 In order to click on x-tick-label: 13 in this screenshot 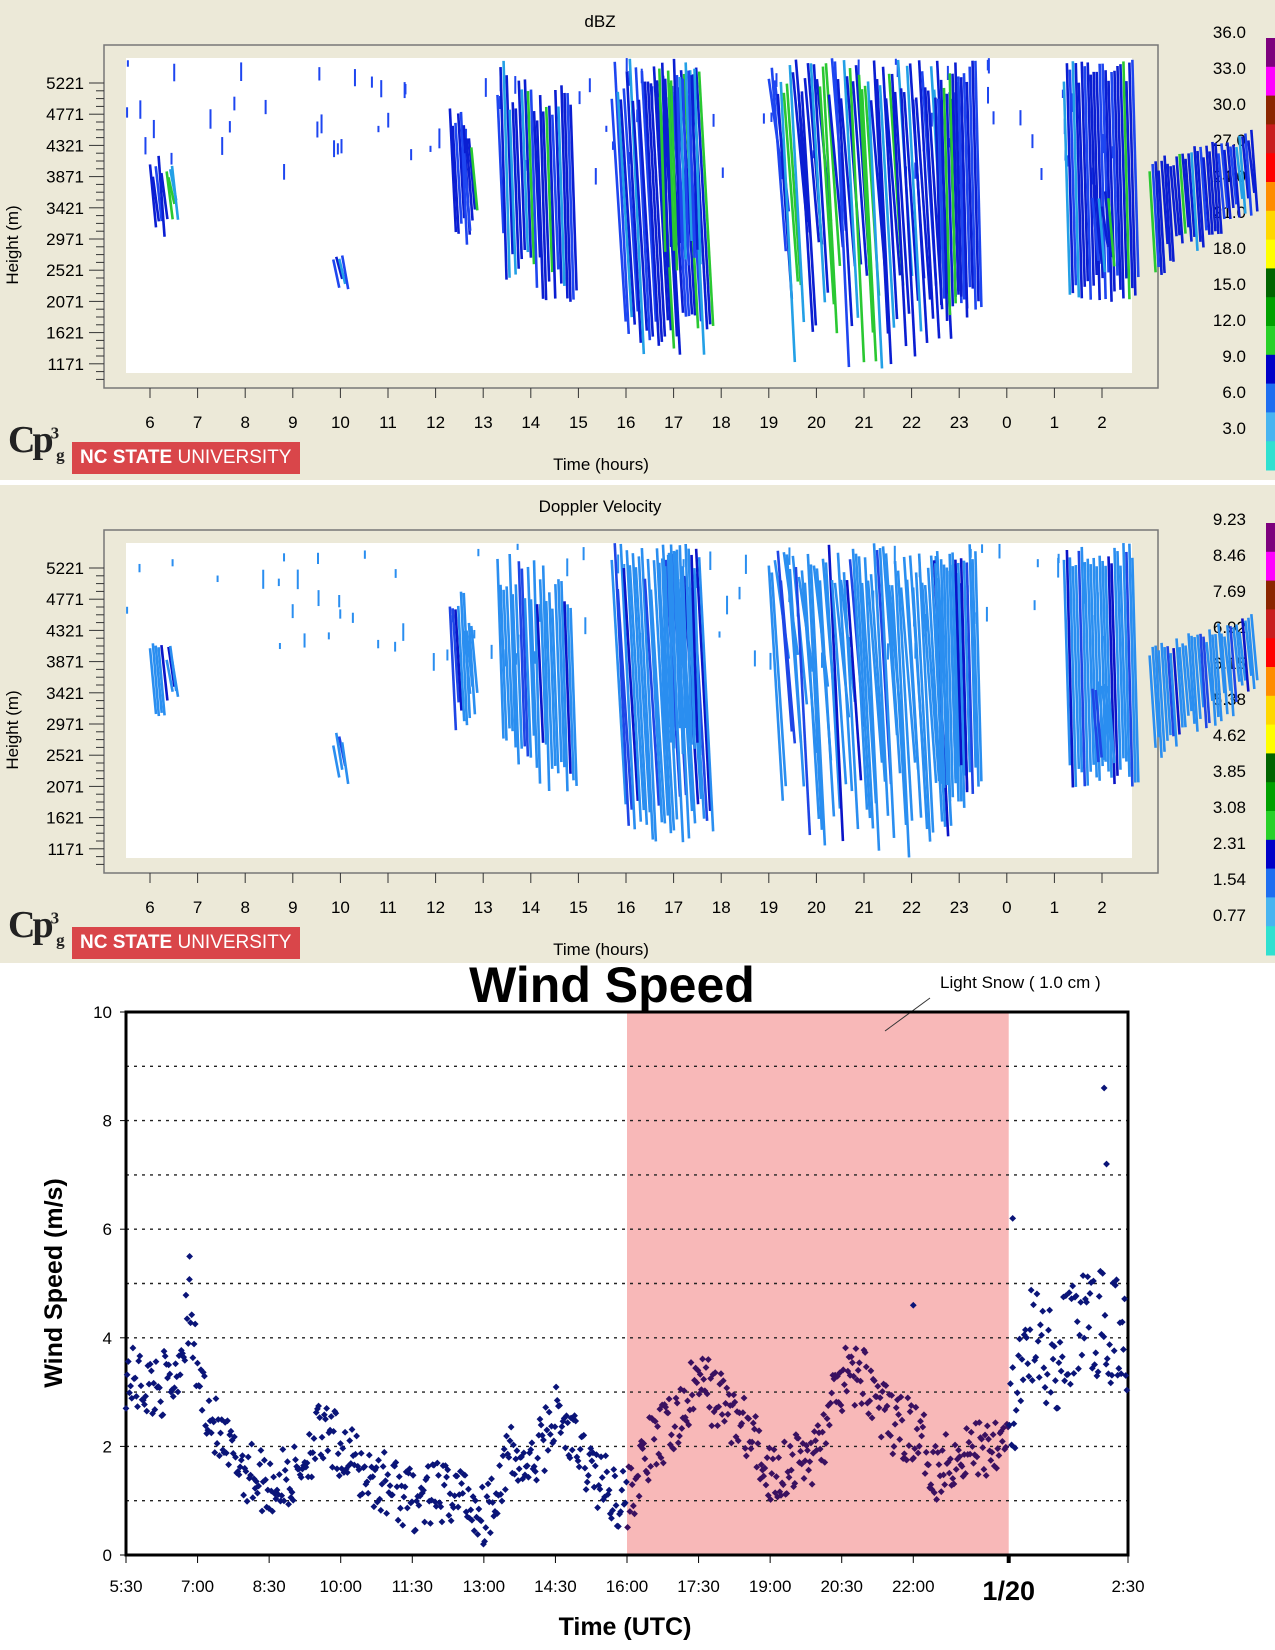, I will do `click(483, 422)`.